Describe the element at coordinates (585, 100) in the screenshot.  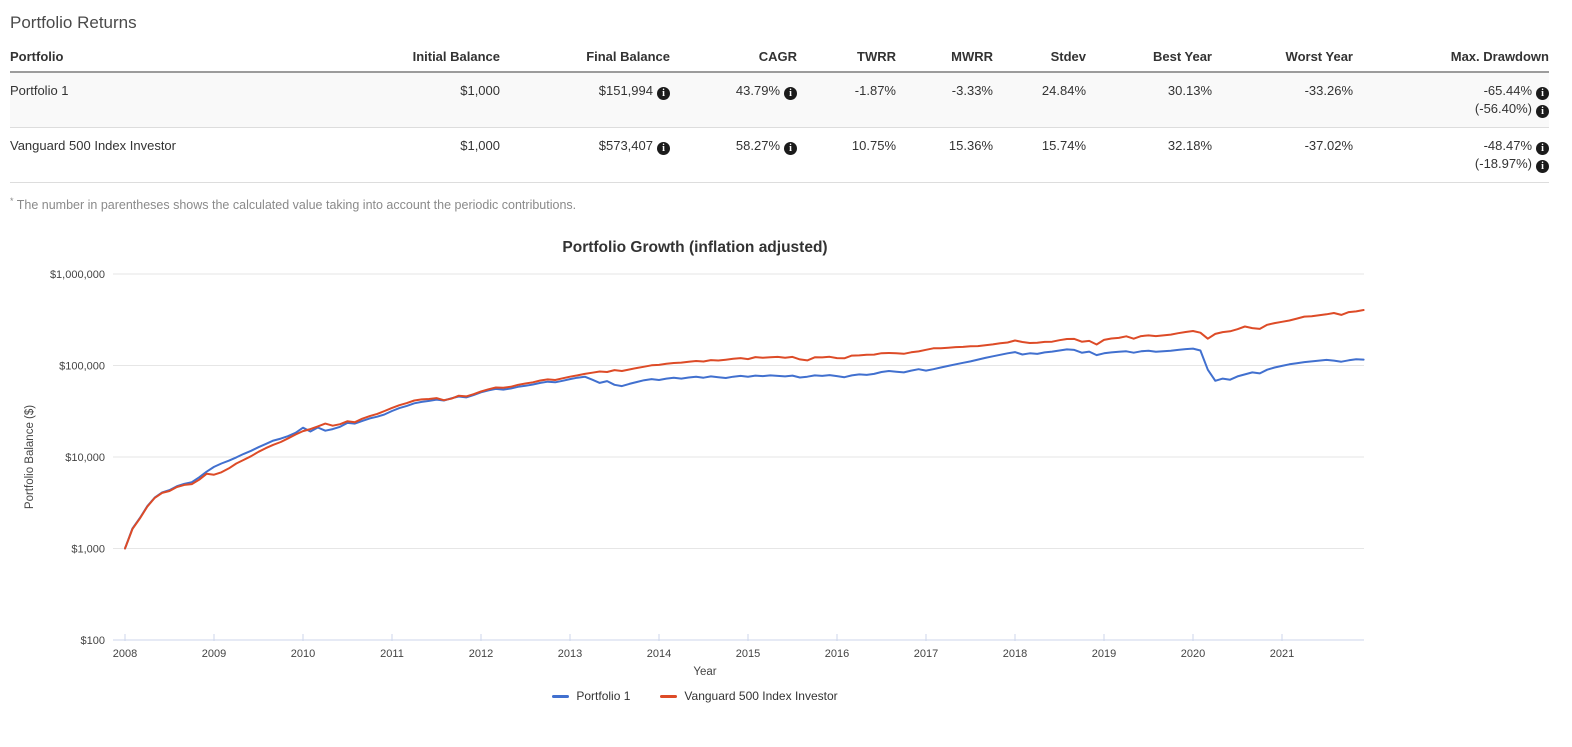
I see `final-balance-value: $151,994 i` at that location.